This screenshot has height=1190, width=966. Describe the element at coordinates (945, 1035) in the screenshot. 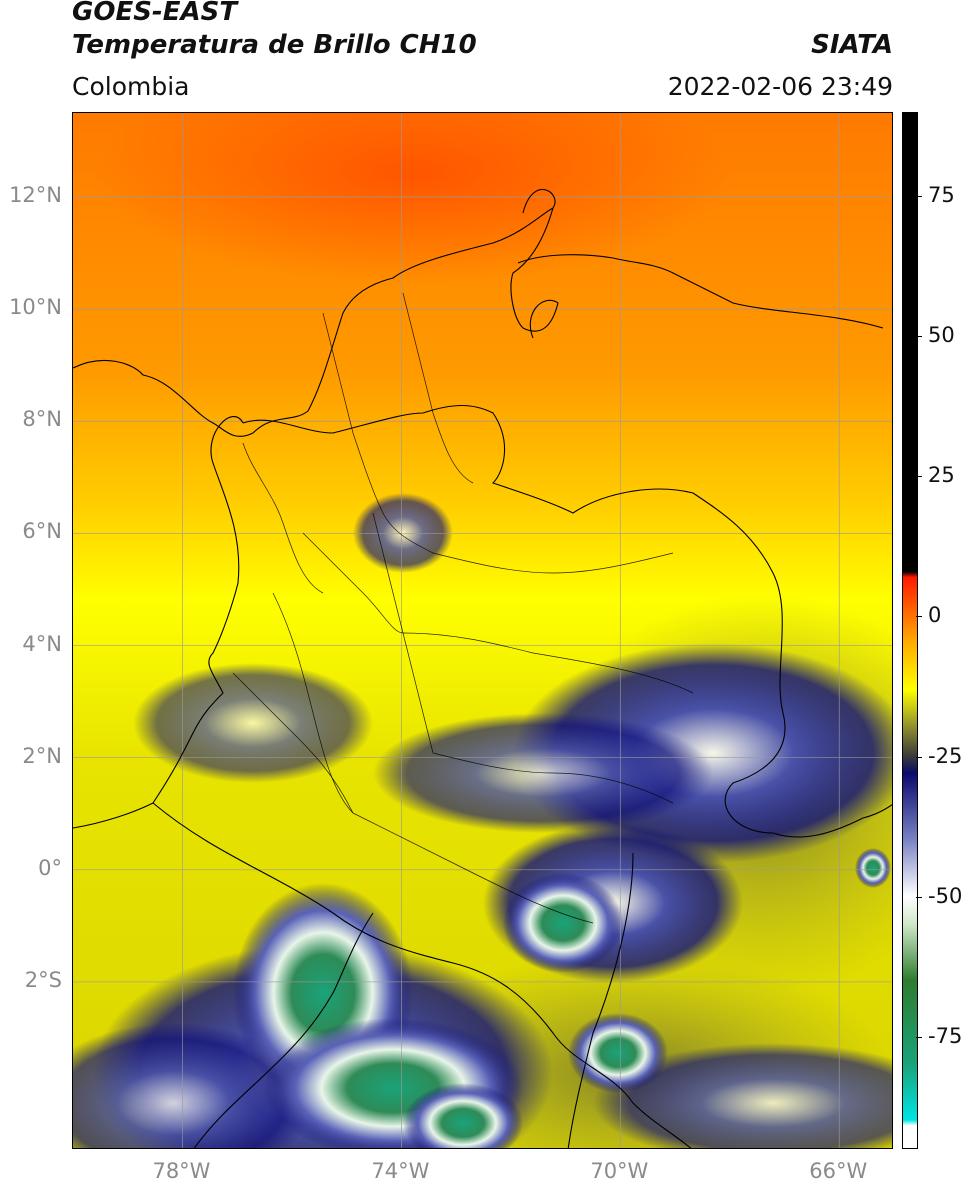

I see `colorbar-tick-label: -75` at that location.